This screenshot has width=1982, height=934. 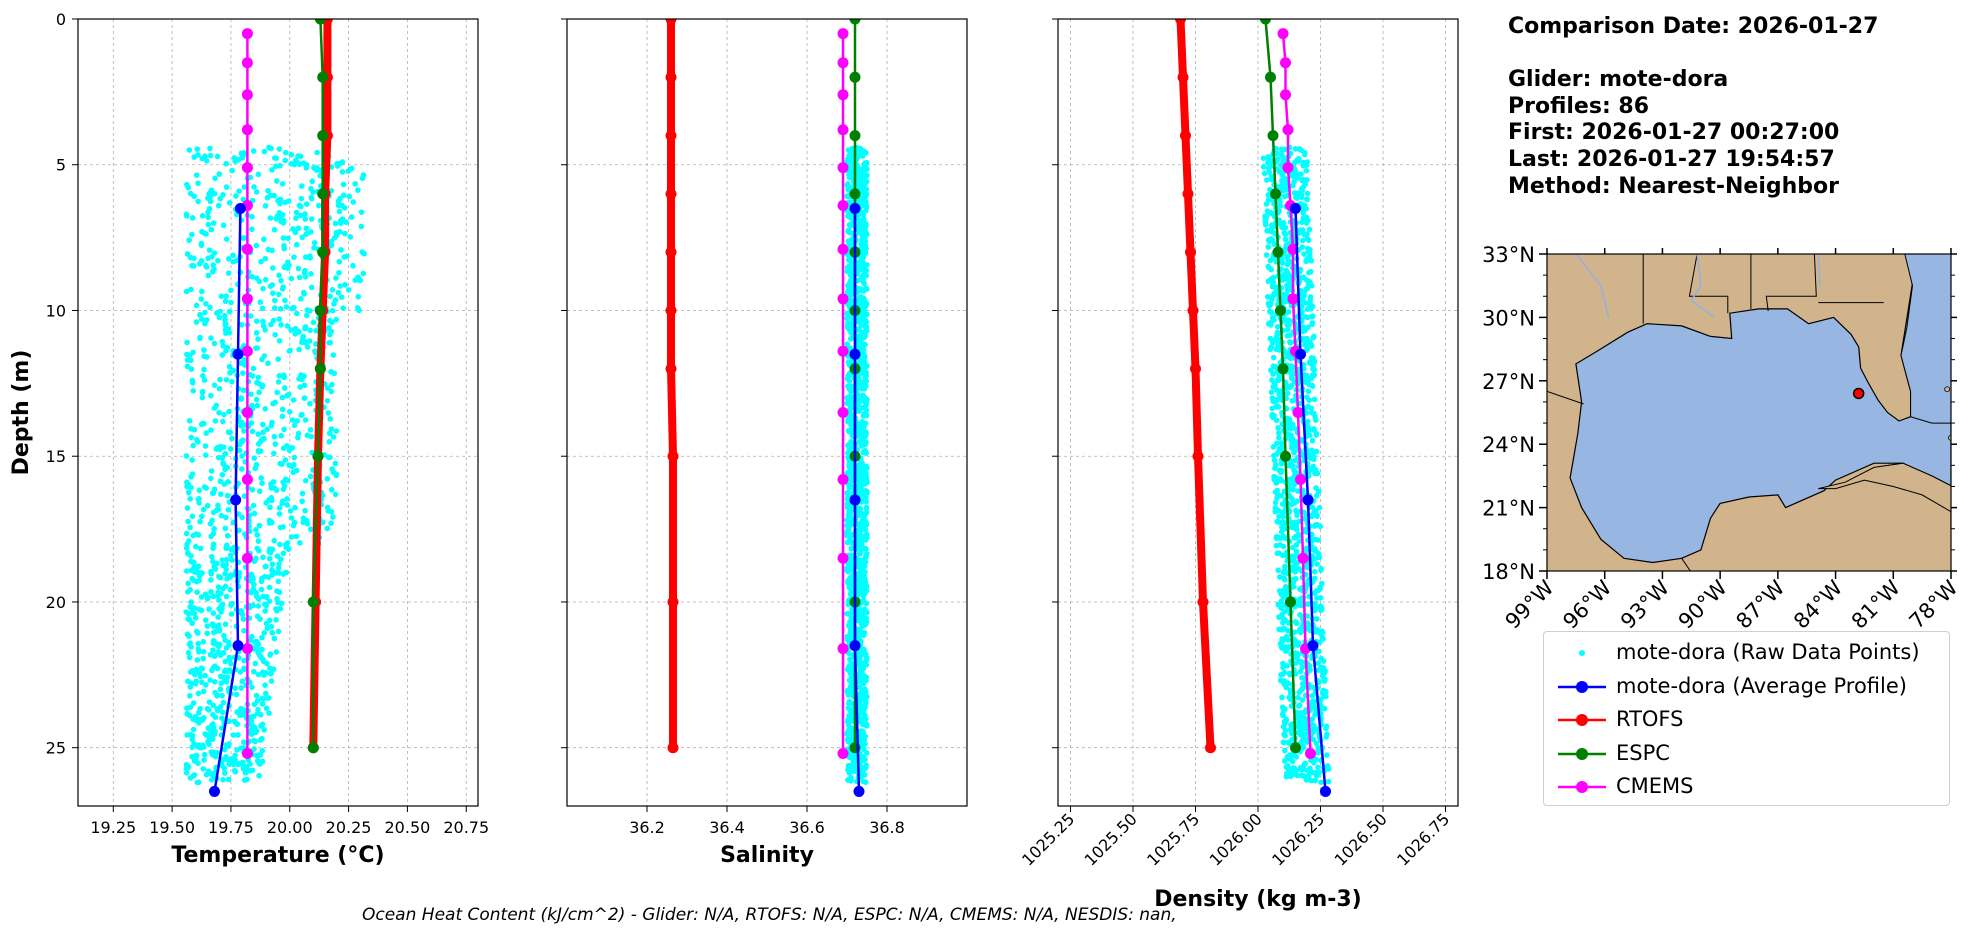 What do you see at coordinates (1508, 255) in the screenshot?
I see `lat-tick-label: 33°N` at bounding box center [1508, 255].